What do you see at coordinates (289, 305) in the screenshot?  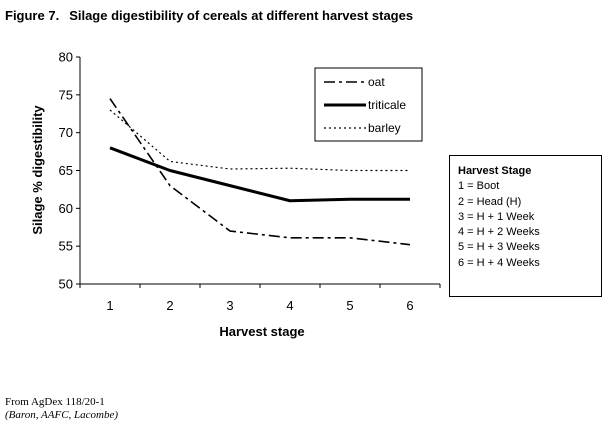 I see `x-tick-label: 4` at bounding box center [289, 305].